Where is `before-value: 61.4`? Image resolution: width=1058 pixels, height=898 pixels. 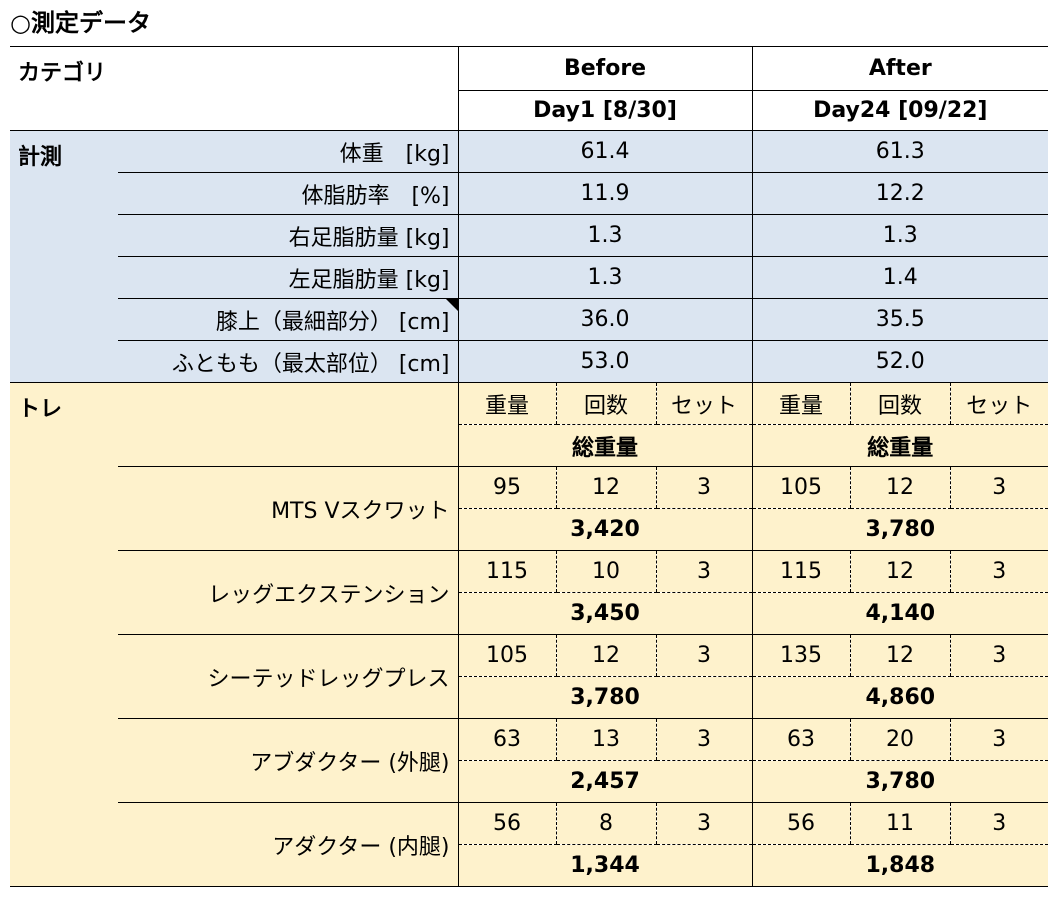 before-value: 61.4 is located at coordinates (605, 151).